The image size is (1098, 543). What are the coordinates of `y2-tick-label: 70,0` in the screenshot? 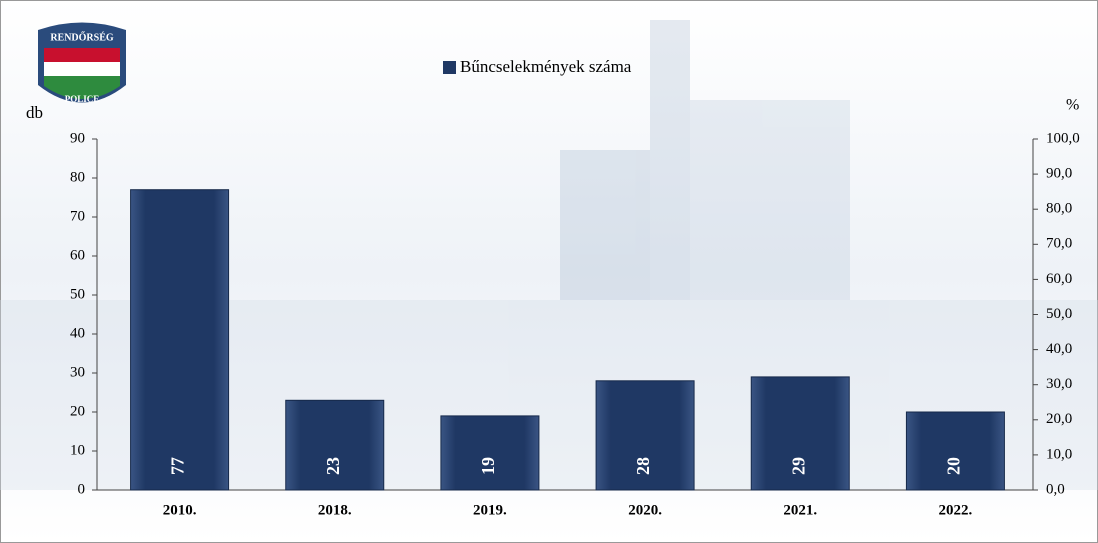 It's located at (1059, 244).